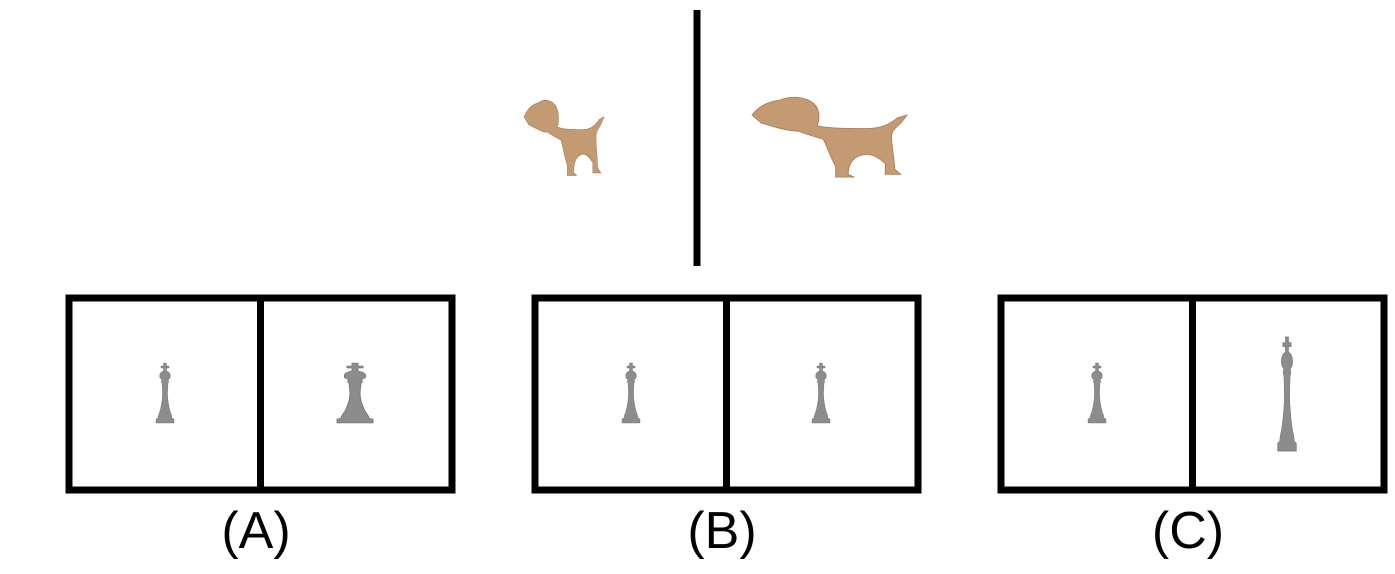 This screenshot has width=1395, height=574. I want to click on option-a: (A), so click(260, 427).